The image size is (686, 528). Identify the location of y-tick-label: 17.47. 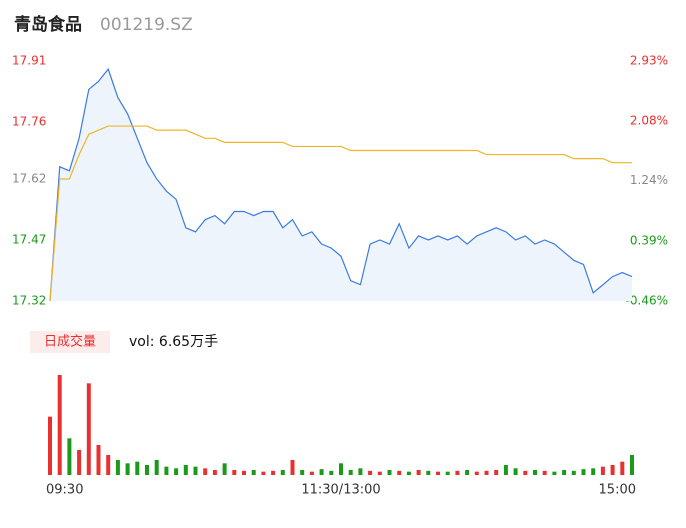
(29, 239).